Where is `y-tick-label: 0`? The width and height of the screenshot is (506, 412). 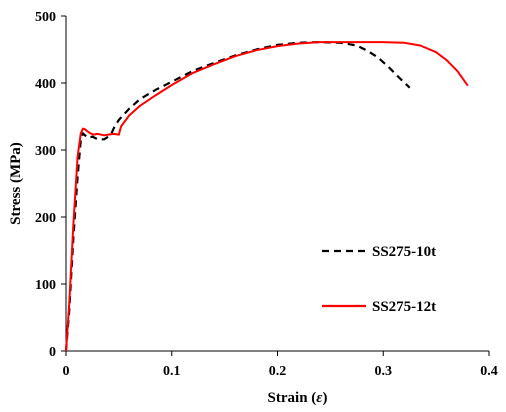 y-tick-label: 0 is located at coordinates (52, 352).